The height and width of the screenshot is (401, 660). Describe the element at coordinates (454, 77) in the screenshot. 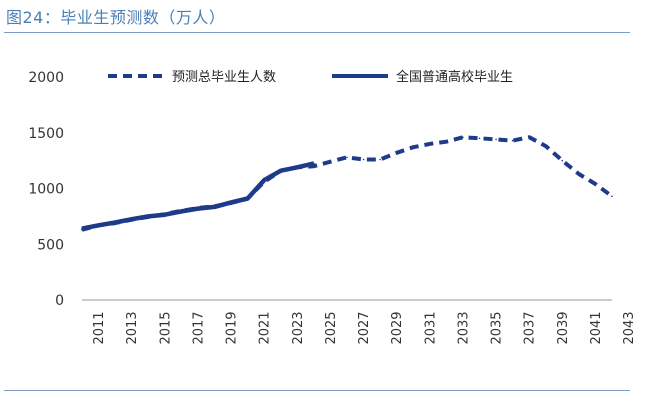

I see `legend-label-actual: 全国普通高校毕业生` at that location.